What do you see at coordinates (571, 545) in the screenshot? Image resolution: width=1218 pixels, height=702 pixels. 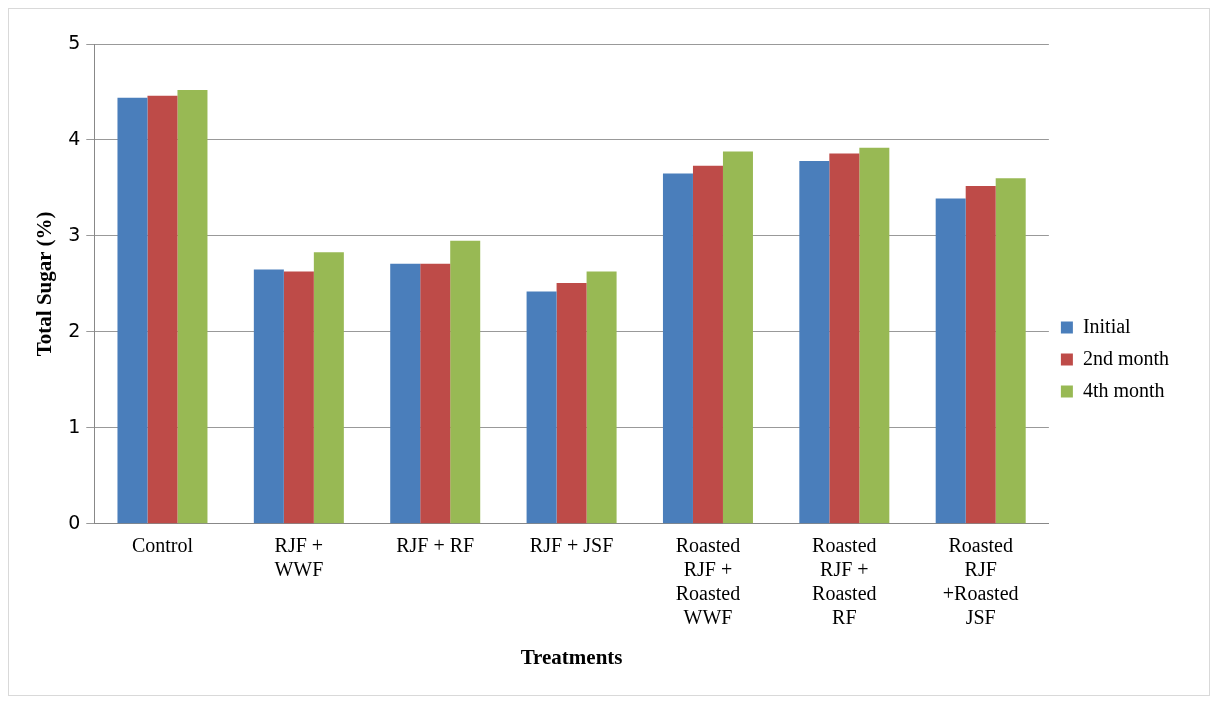 I see `x-tick-label: RJF + JSF` at bounding box center [571, 545].